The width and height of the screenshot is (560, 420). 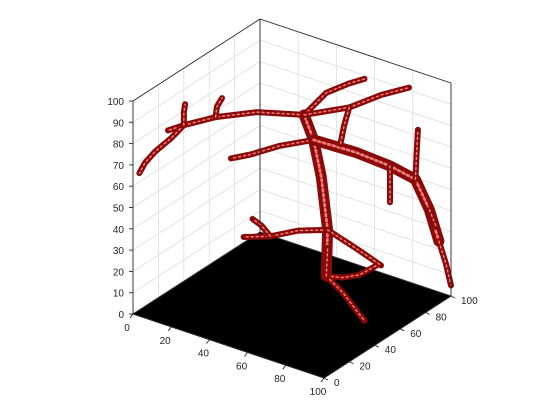 What do you see at coordinates (354, 248) in the screenshot?
I see `branch-14-highlight` at bounding box center [354, 248].